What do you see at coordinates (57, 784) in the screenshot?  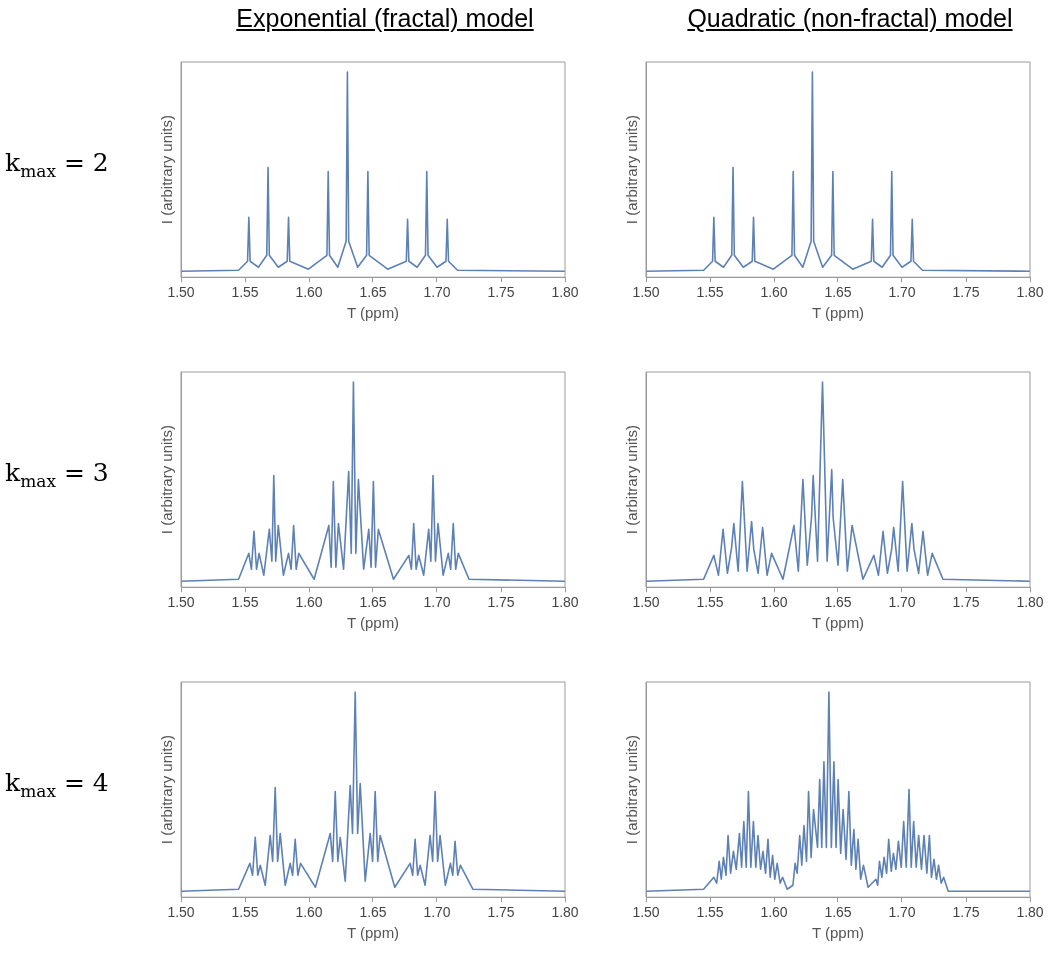 I see `text: k$_{max}$ = 4` at bounding box center [57, 784].